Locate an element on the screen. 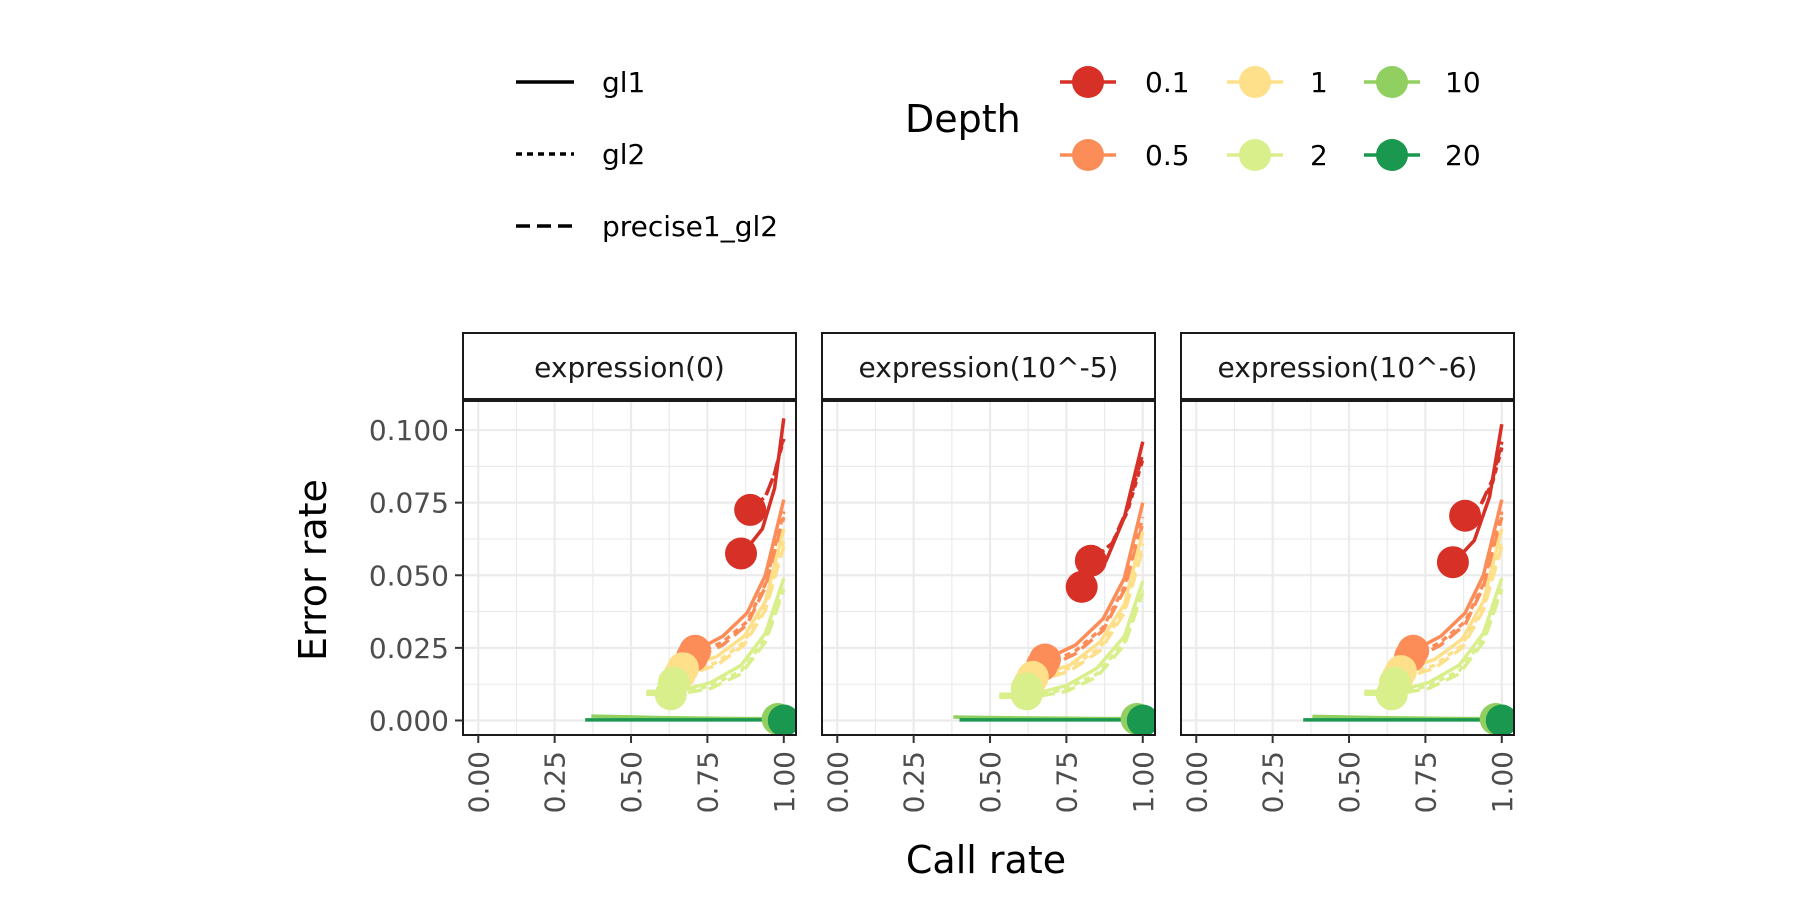  legend-label: 10 is located at coordinates (1463, 82).